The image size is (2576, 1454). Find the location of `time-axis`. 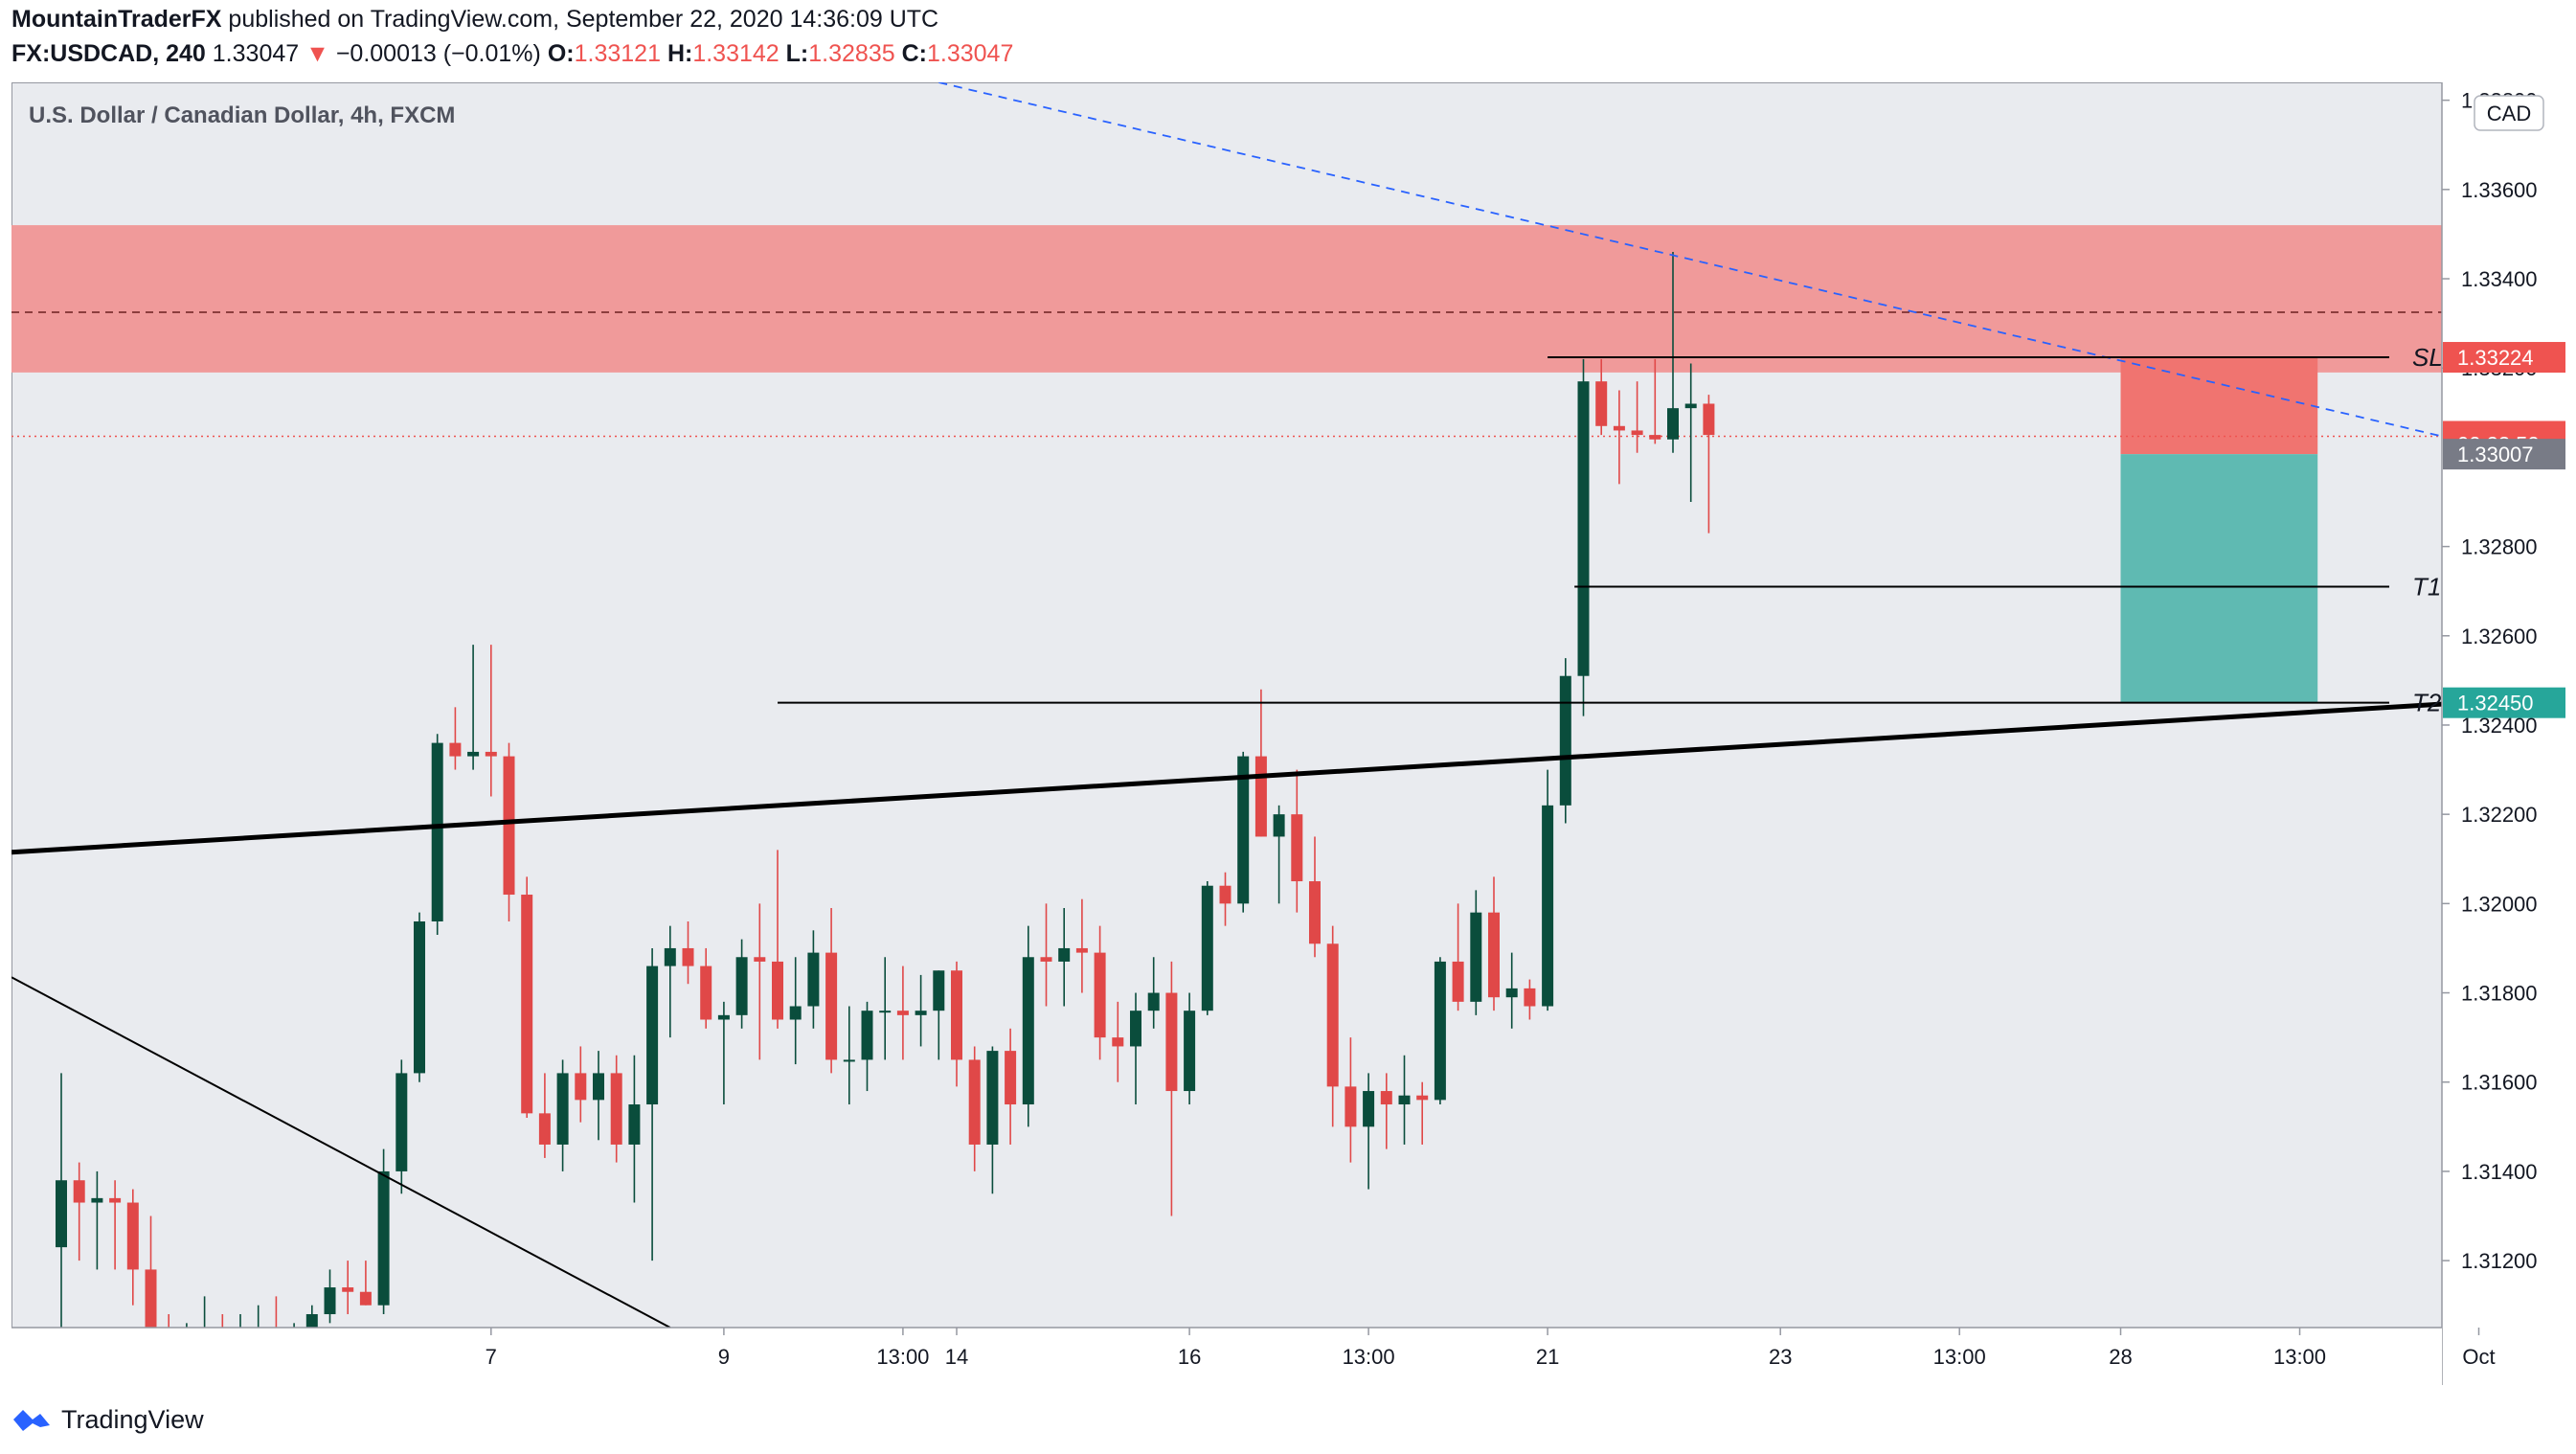

time-axis is located at coordinates (1226, 1356).